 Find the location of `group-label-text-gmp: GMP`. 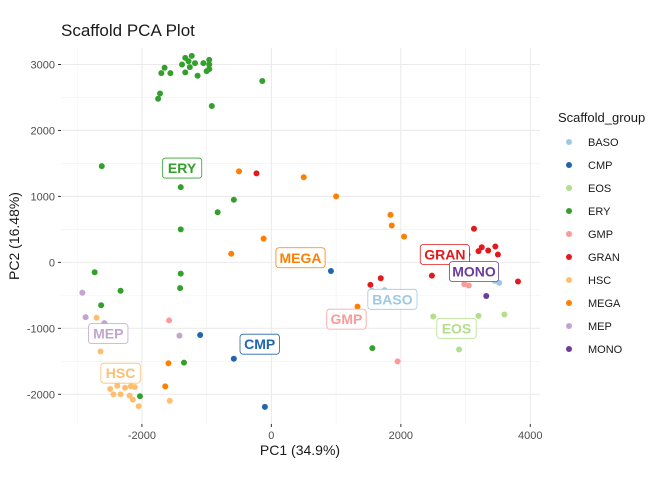

group-label-text-gmp: GMP is located at coordinates (347, 319).